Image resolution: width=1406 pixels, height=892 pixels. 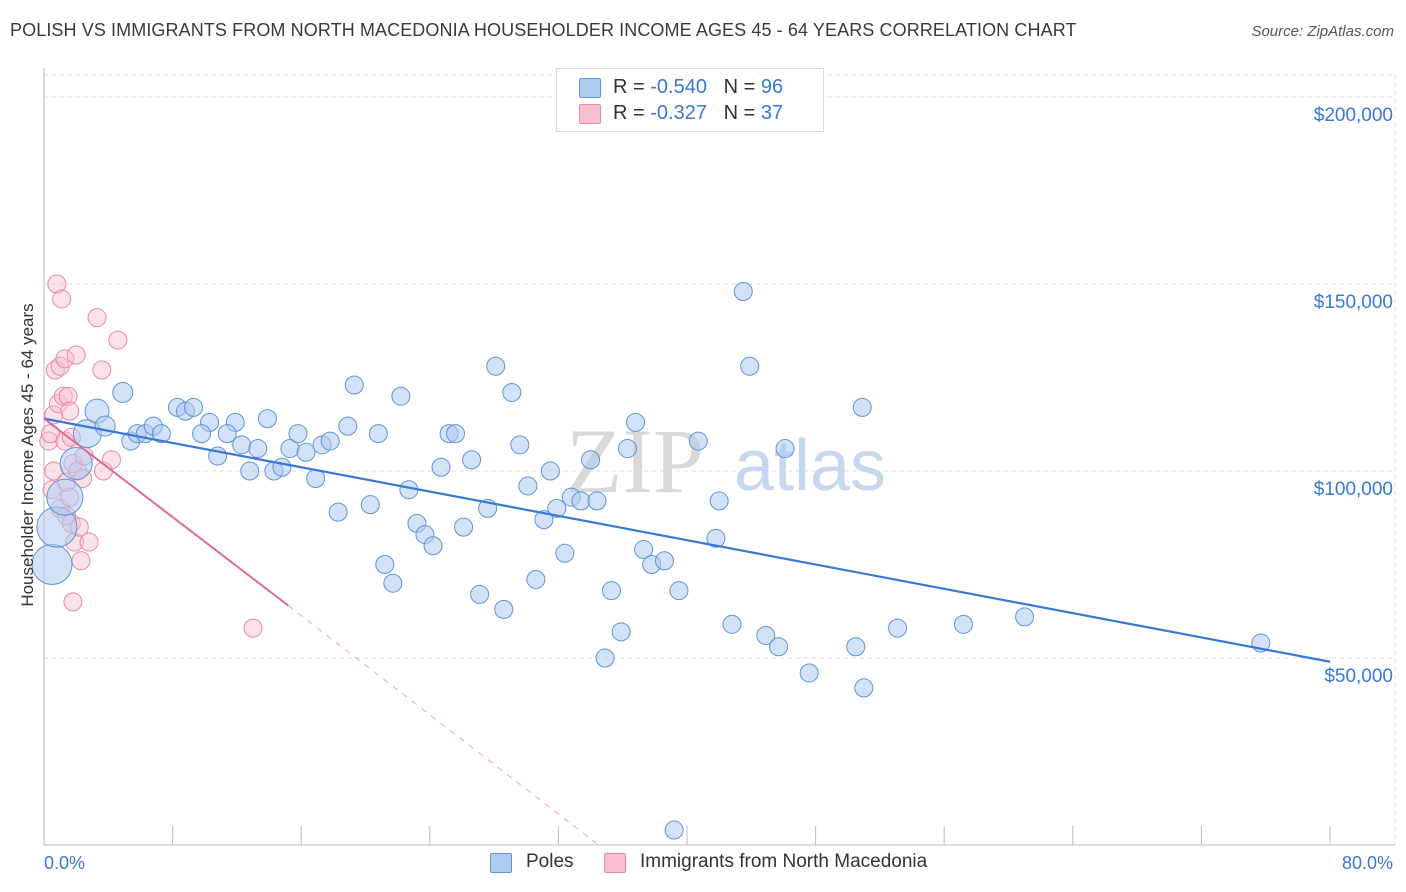 What do you see at coordinates (784, 861) in the screenshot?
I see `macedonia-legend-label: Immigrants from North Macedonia` at bounding box center [784, 861].